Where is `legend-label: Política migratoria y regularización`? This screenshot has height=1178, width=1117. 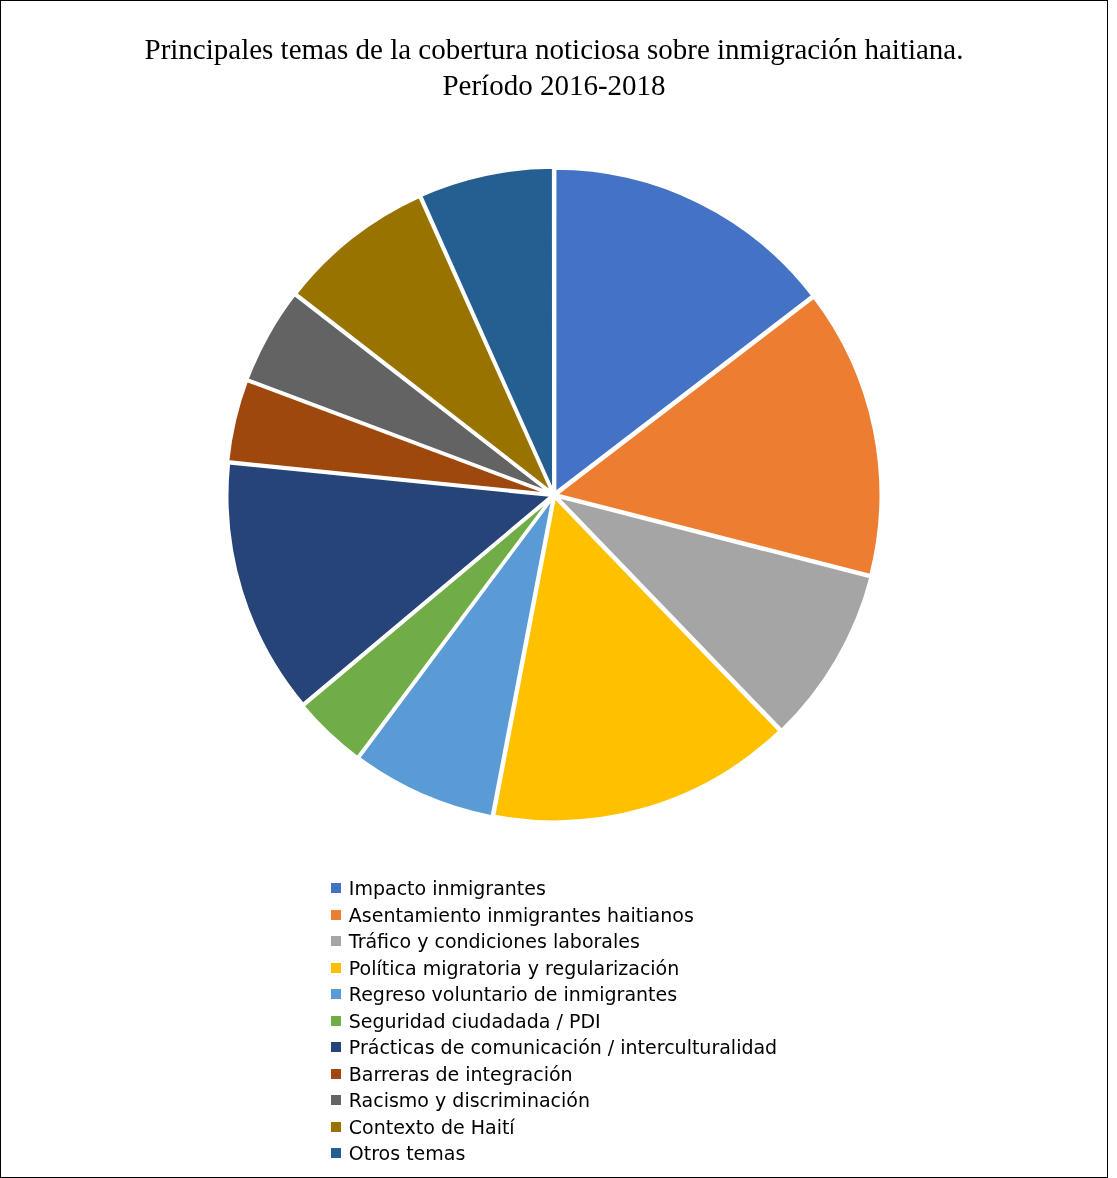 legend-label: Política migratoria y regularización is located at coordinates (514, 968).